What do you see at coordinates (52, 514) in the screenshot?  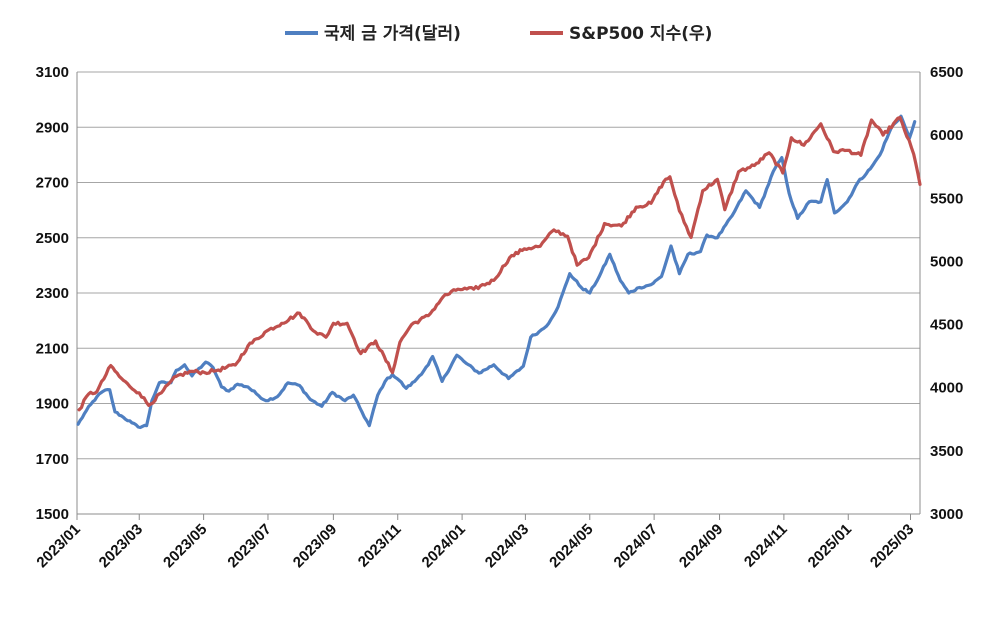 I see `y-left-tick-1500: 1500` at bounding box center [52, 514].